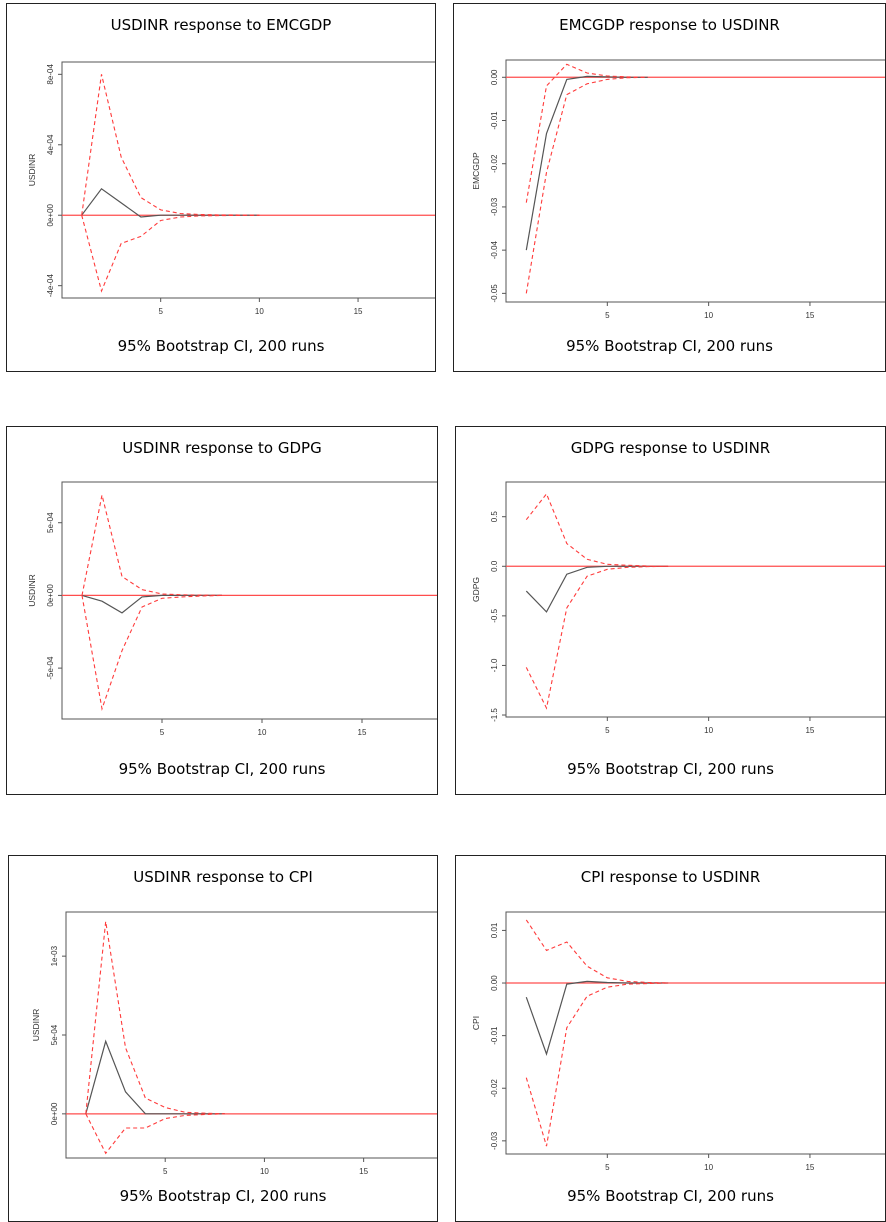 This screenshot has height=1222, width=886. Describe the element at coordinates (494, 615) in the screenshot. I see `y-tick-label: -0.5` at that location.